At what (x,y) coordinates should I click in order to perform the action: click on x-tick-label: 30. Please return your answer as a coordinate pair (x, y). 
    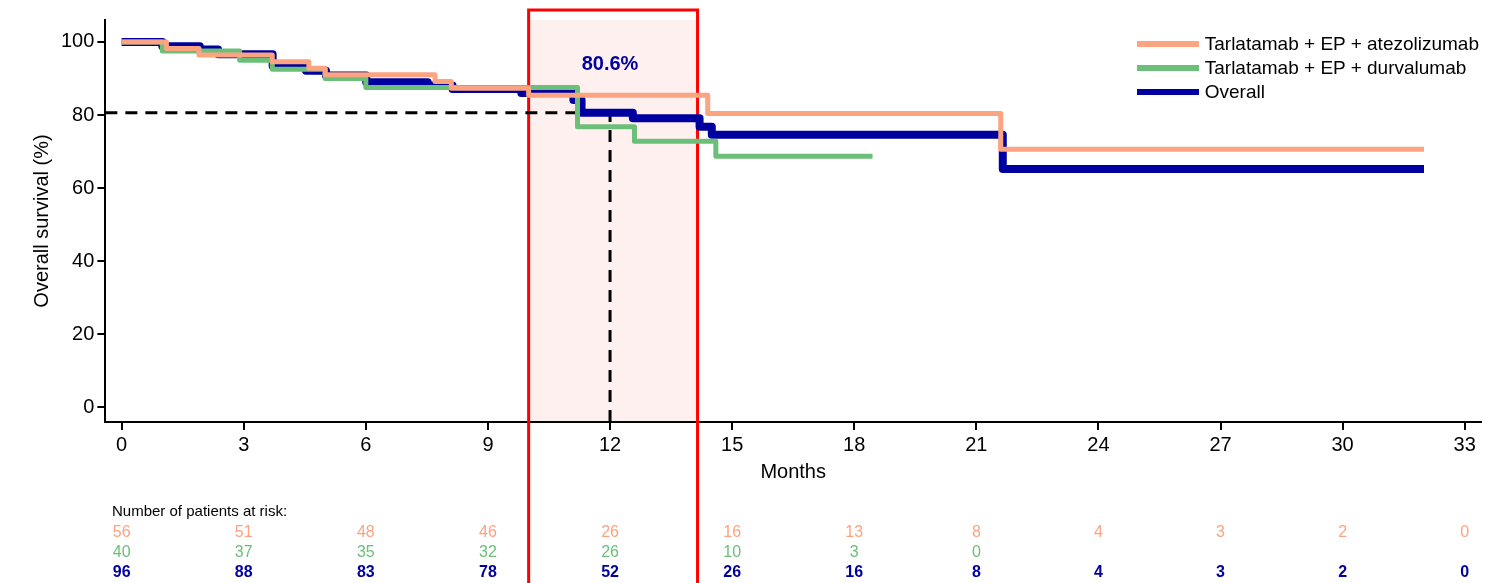
    Looking at the image, I should click on (1342, 443).